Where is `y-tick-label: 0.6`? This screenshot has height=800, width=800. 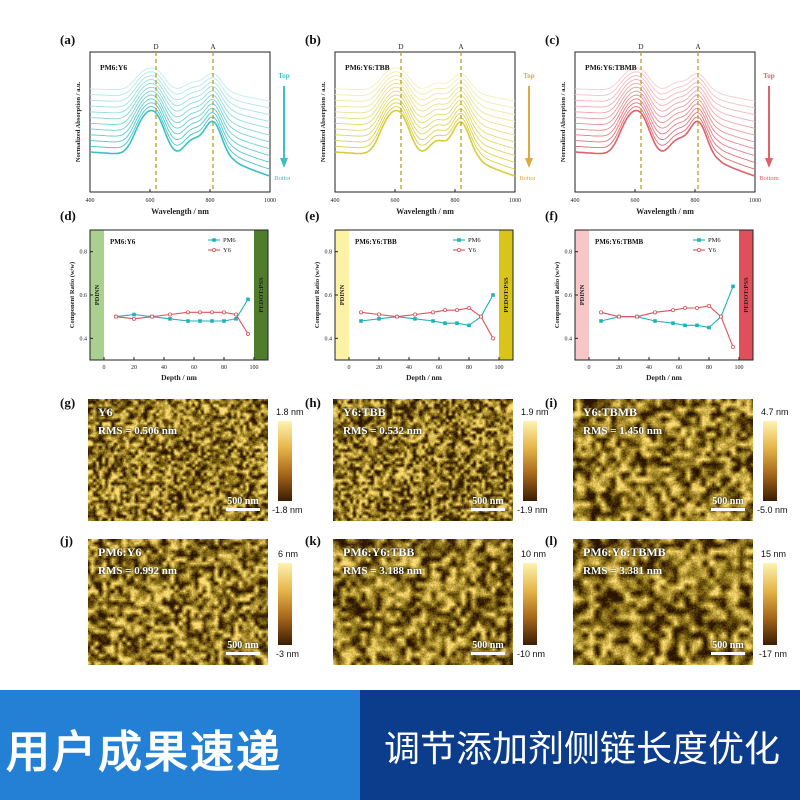
y-tick-label: 0.6 is located at coordinates (569, 296).